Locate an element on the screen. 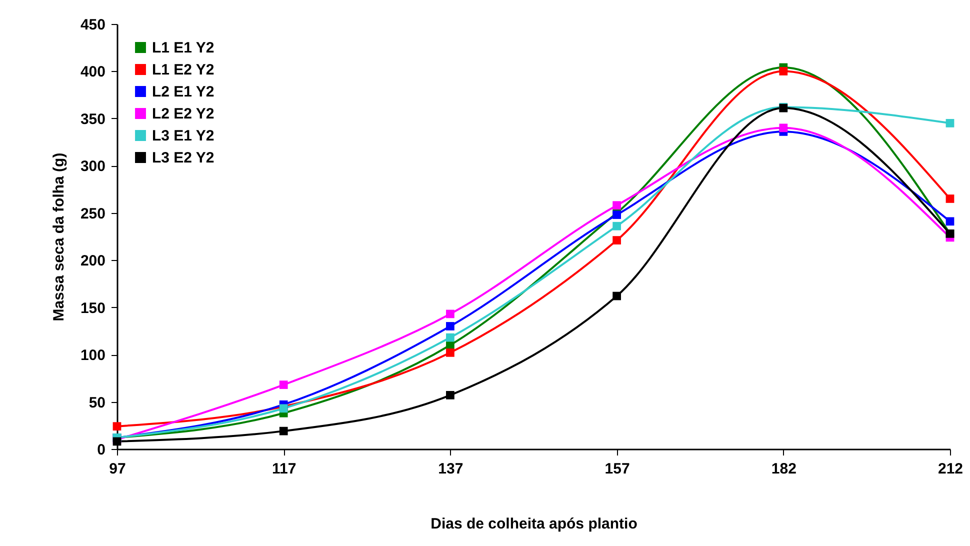  x-tick-label: 97 is located at coordinates (117, 469).